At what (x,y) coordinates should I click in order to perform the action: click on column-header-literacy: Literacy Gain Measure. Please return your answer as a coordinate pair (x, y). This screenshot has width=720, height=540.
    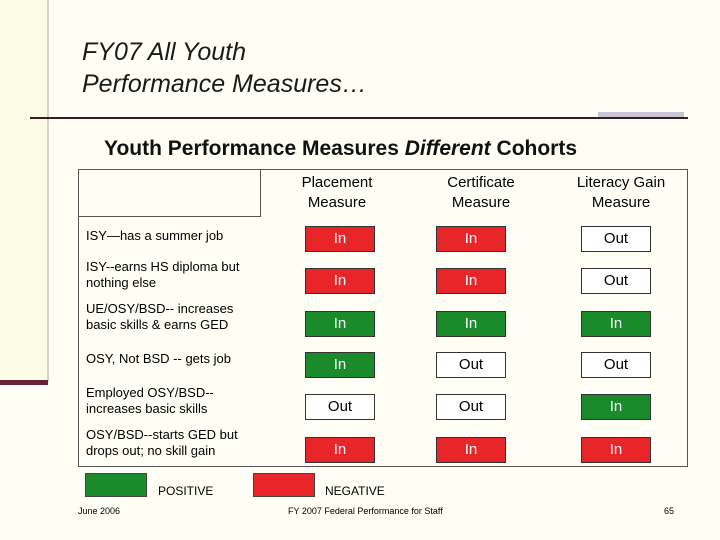
    Looking at the image, I should click on (621, 193).